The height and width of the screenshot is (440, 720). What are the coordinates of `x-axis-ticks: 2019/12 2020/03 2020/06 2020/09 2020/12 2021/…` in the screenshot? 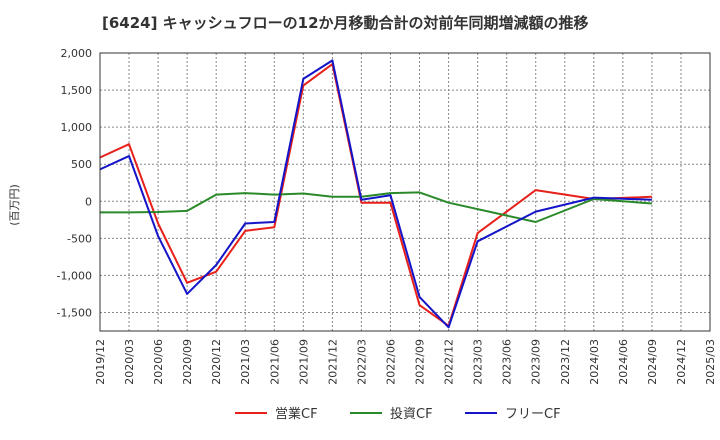 It's located at (405, 362).